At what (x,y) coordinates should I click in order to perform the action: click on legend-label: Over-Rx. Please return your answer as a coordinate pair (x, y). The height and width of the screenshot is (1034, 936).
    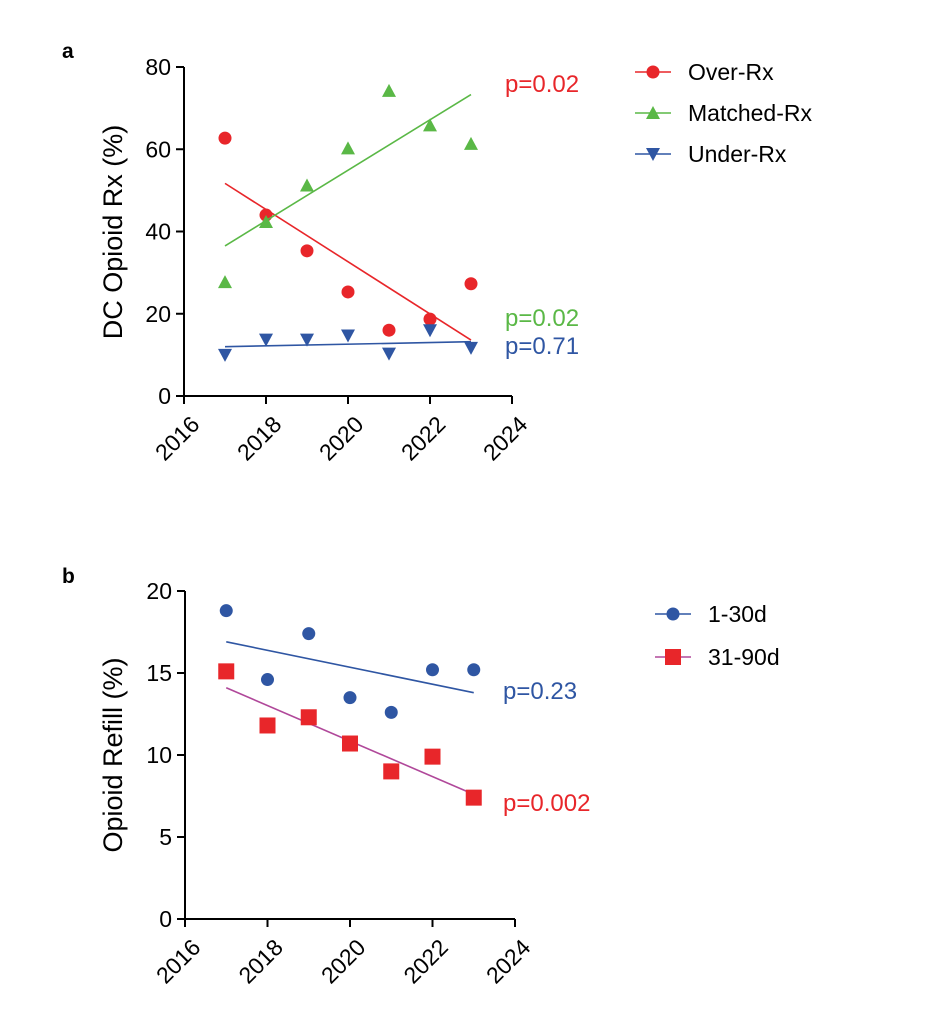
    Looking at the image, I should click on (731, 72).